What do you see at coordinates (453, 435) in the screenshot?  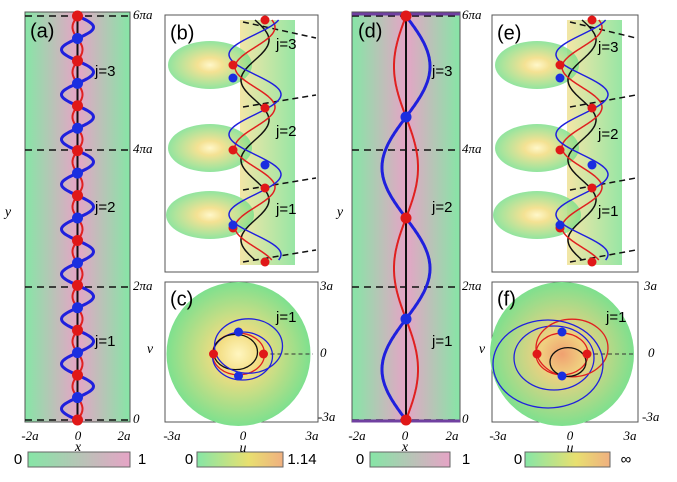 I see `x-tick-label: 2a` at bounding box center [453, 435].